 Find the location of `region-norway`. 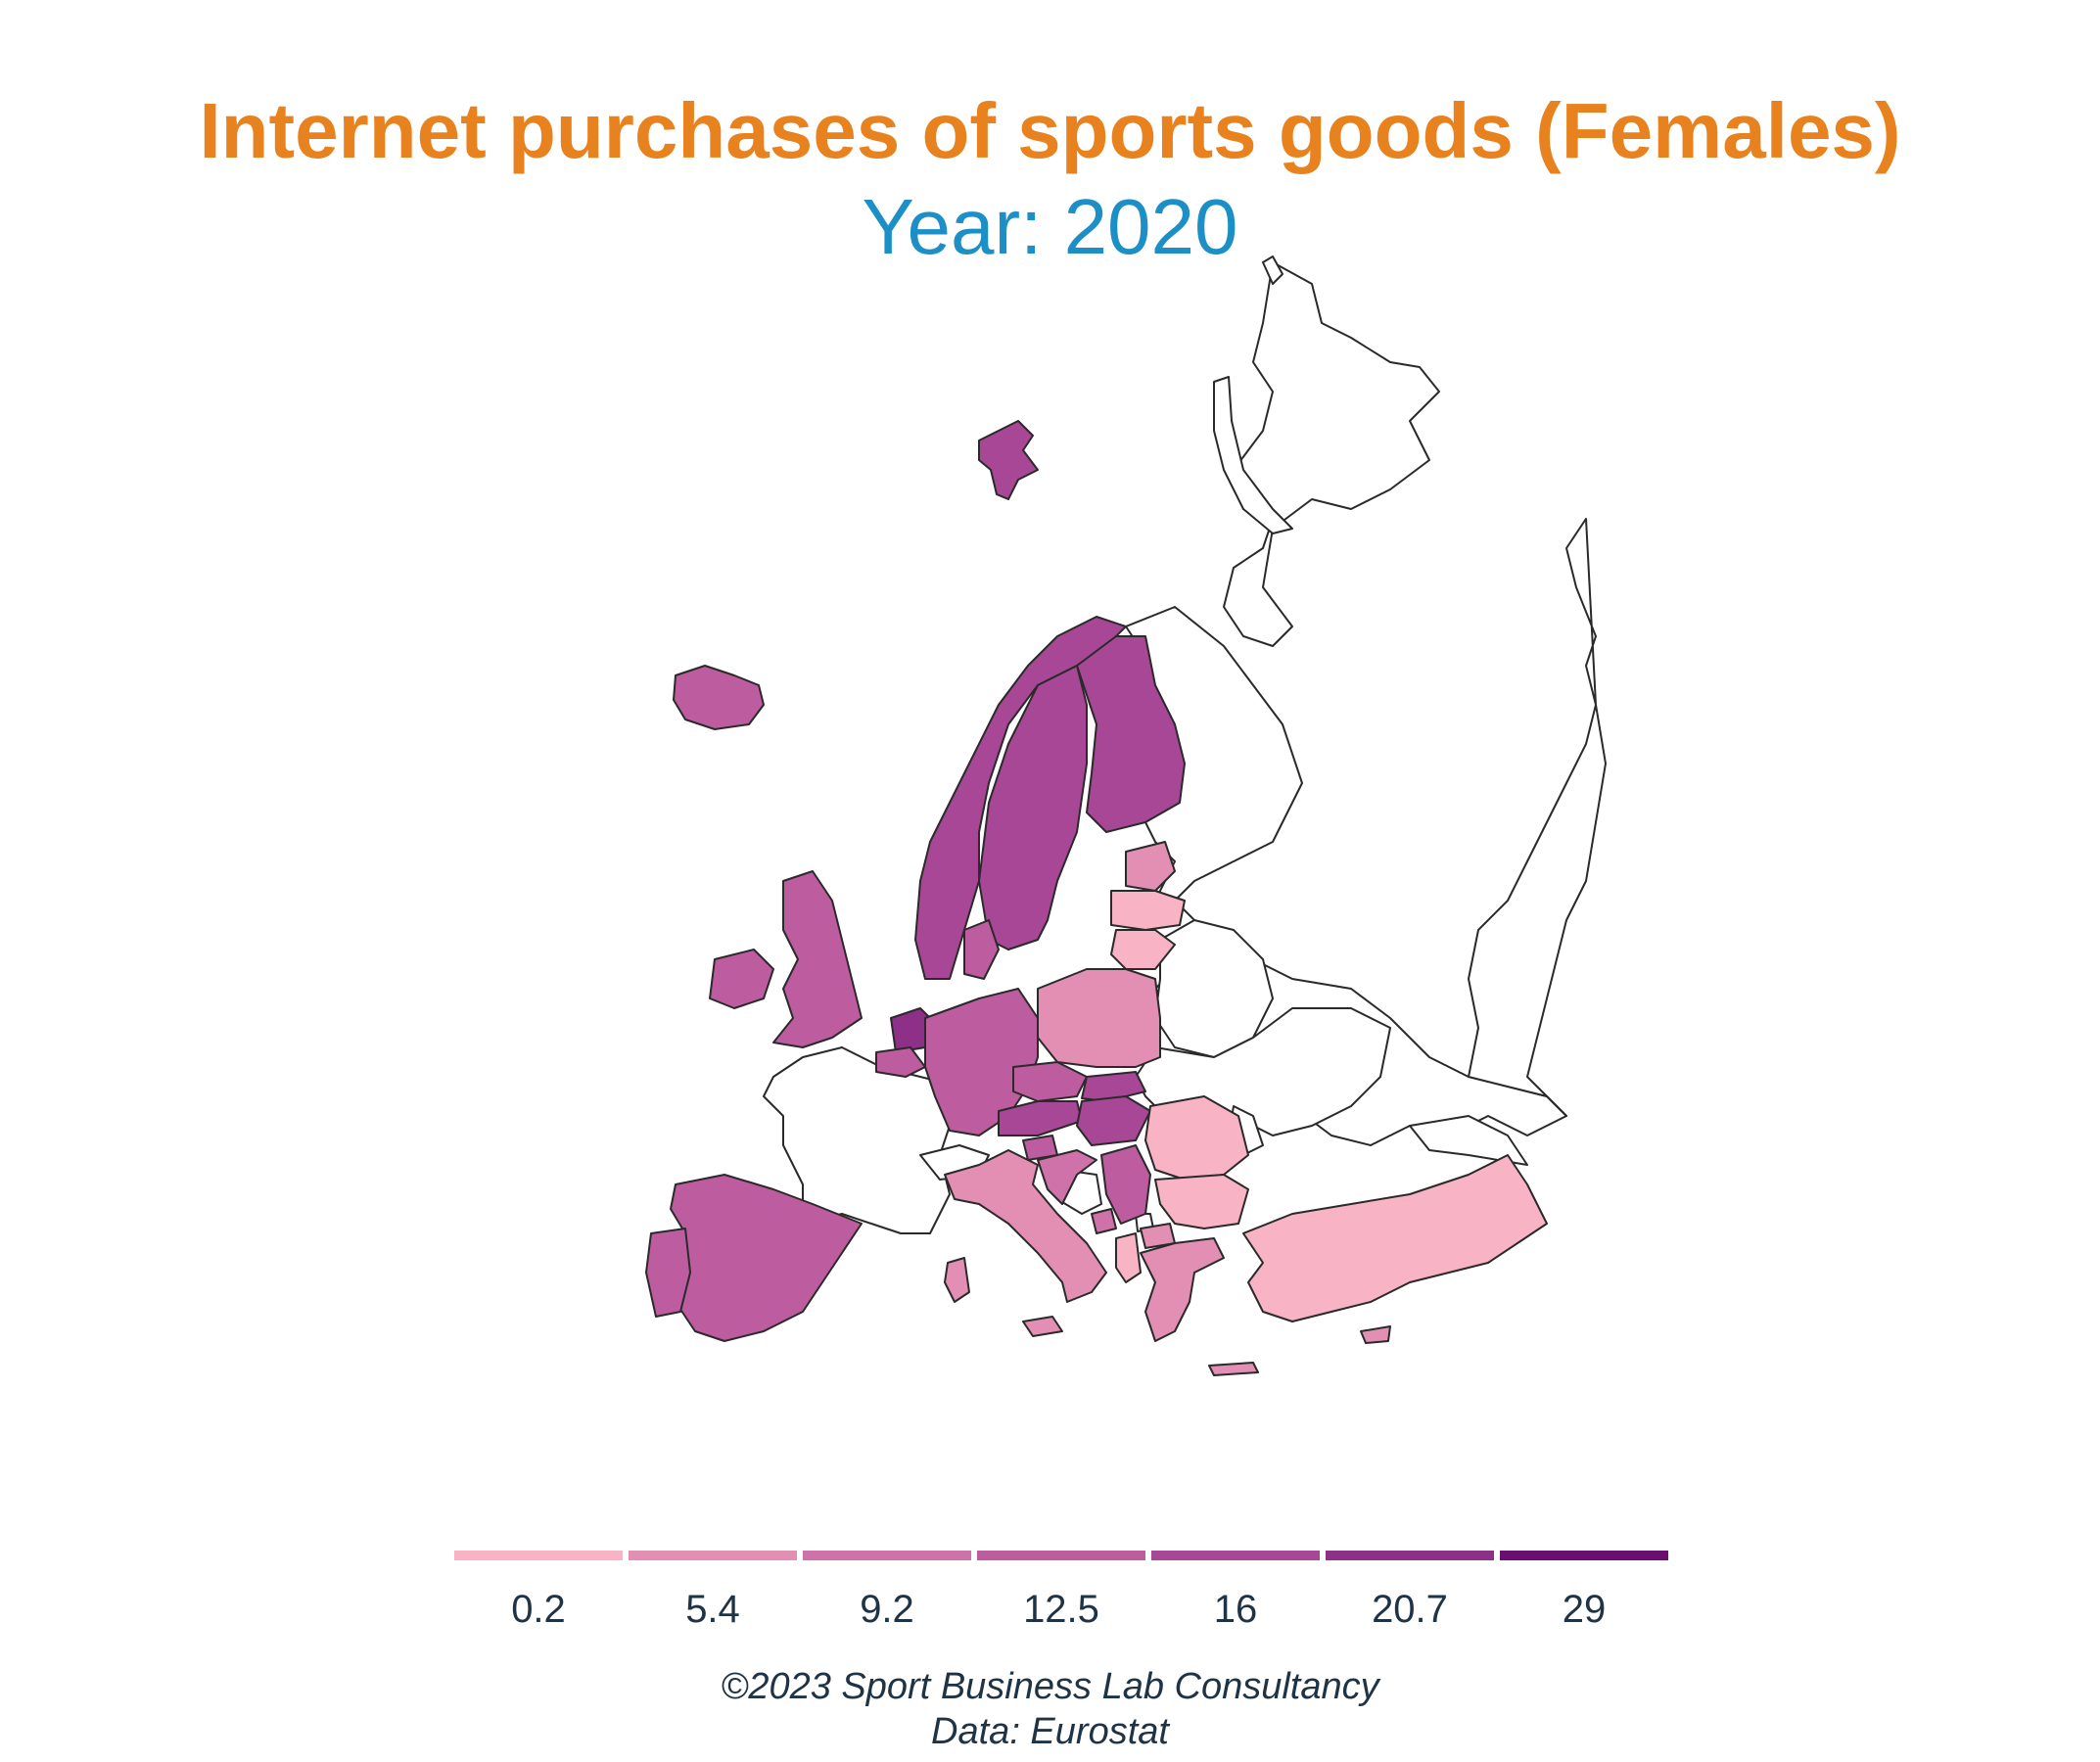

region-norway is located at coordinates (1020, 798).